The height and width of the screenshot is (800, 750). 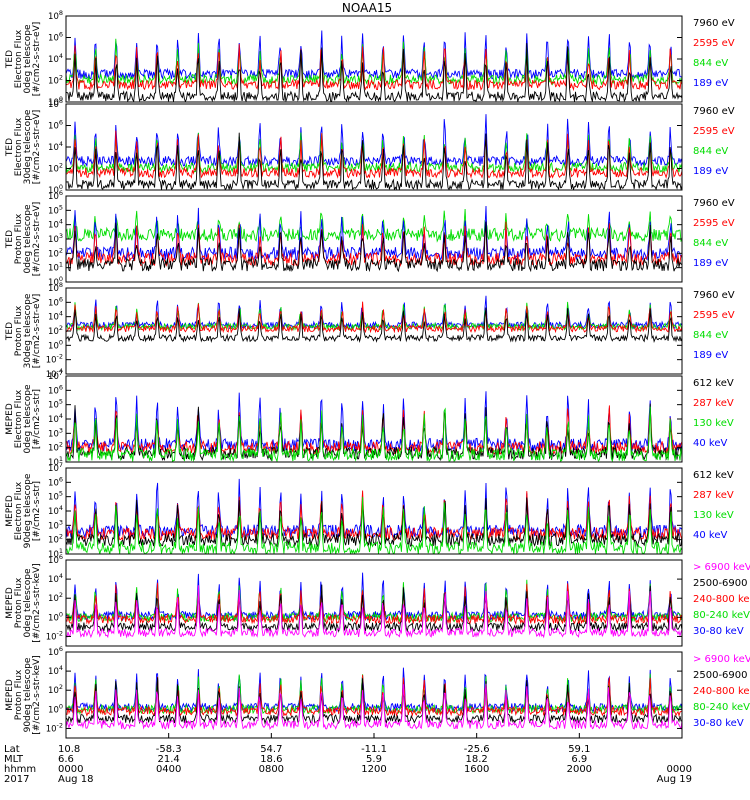 What do you see at coordinates (75, 779) in the screenshot?
I see `x-tick-label: Aug 18` at bounding box center [75, 779].